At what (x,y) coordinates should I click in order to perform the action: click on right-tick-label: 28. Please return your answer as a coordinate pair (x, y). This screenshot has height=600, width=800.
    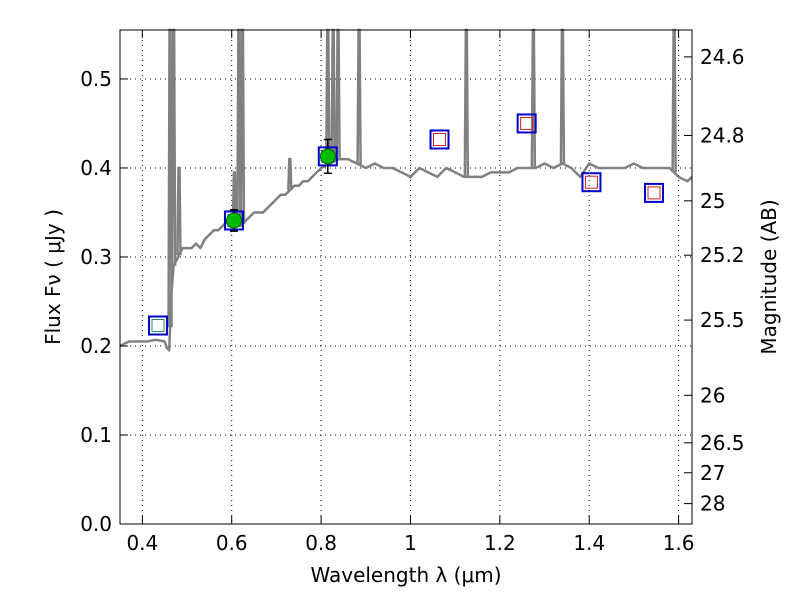
    Looking at the image, I should click on (712, 504).